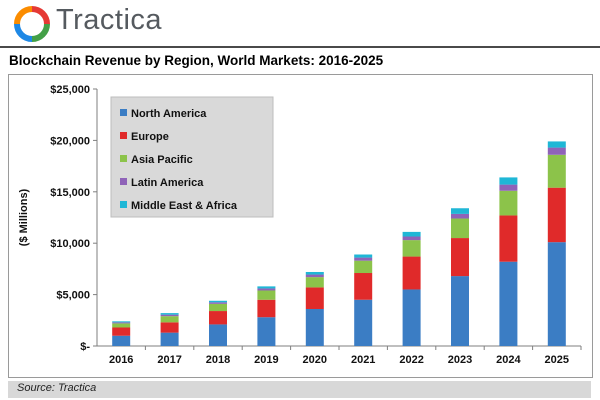 Image resolution: width=600 pixels, height=400 pixels. Describe the element at coordinates (508, 360) in the screenshot. I see `x-tick-label: 2024` at that location.